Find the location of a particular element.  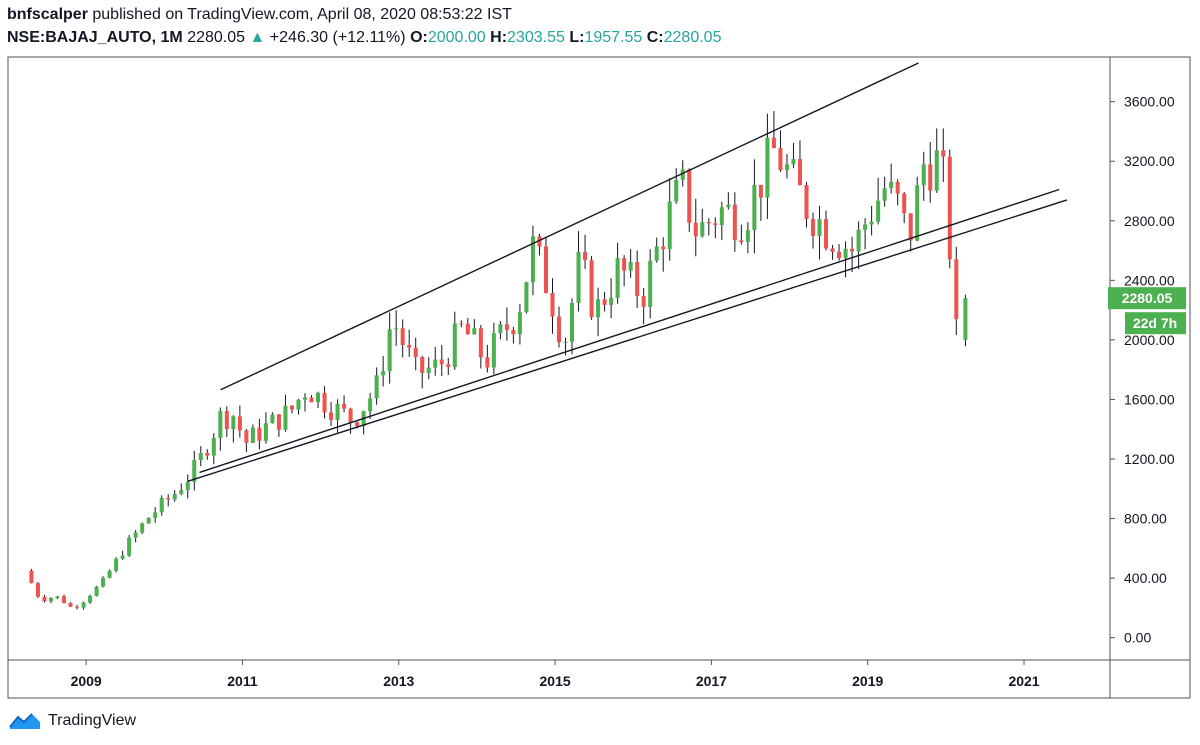

open-value: 2000.00 is located at coordinates (456, 37).